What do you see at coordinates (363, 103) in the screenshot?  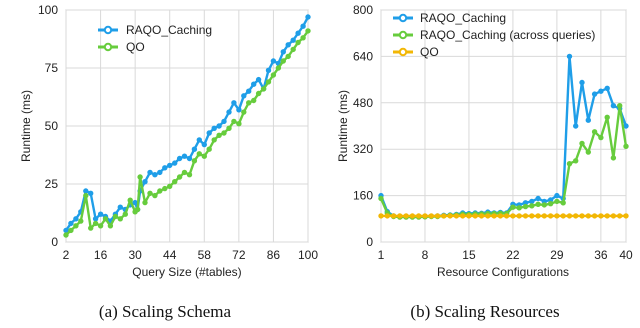 I see `y-tick-label: 480` at bounding box center [363, 103].